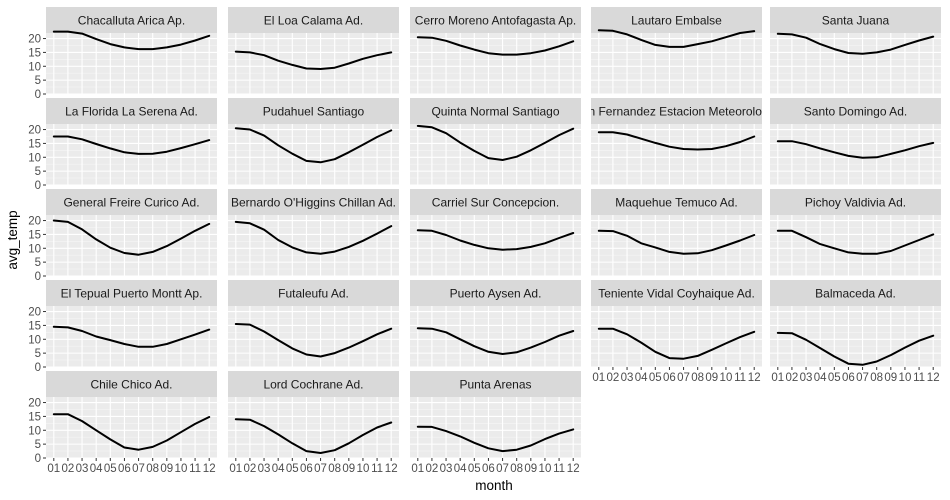 Image resolution: width=950 pixels, height=500 pixels. I want to click on facet-panel: Carriel Sur Concepcion., so click(495, 233).